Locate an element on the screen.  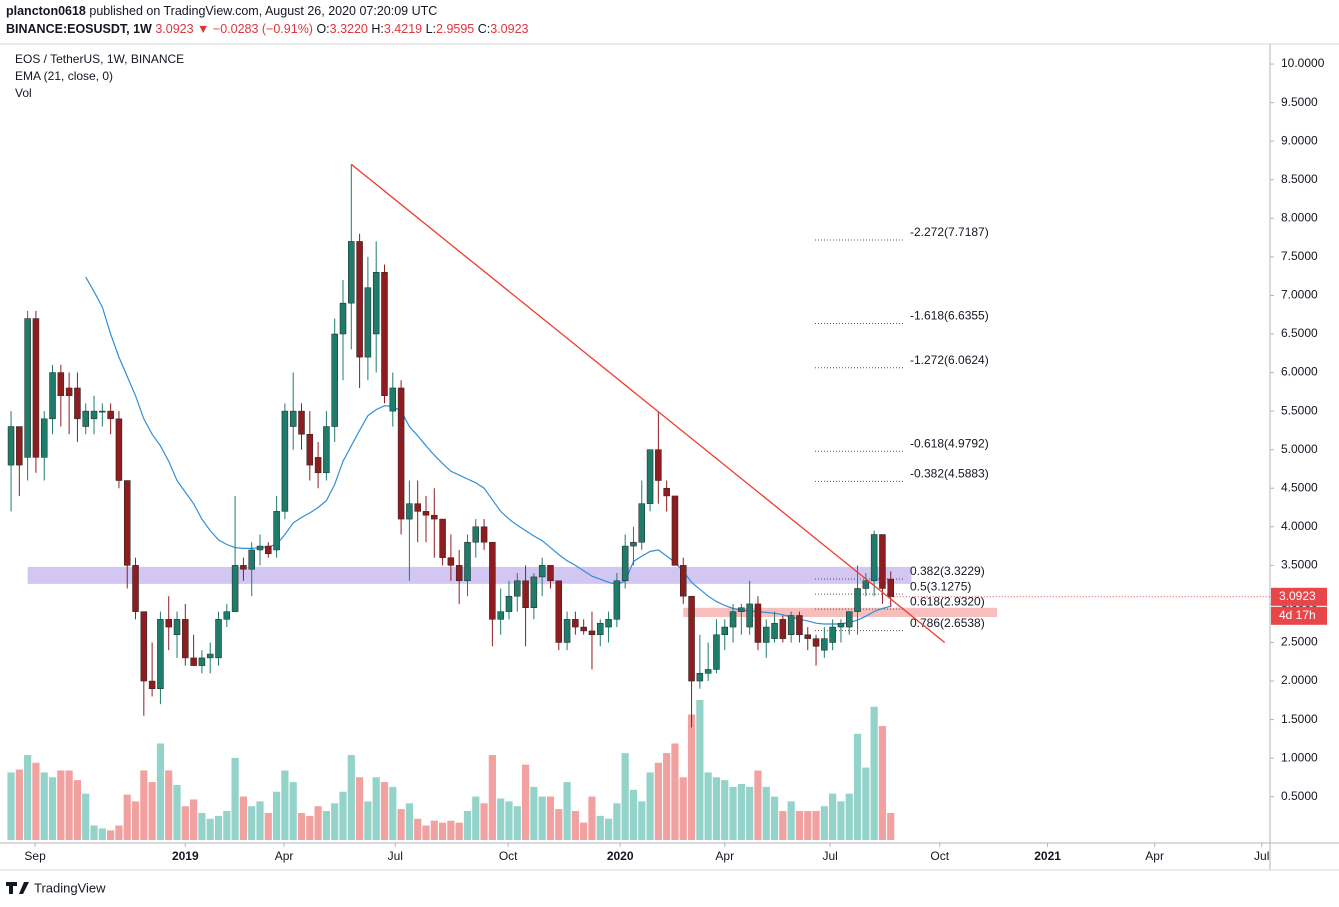
y-tick-label: 7.0000 is located at coordinates (1299, 295).